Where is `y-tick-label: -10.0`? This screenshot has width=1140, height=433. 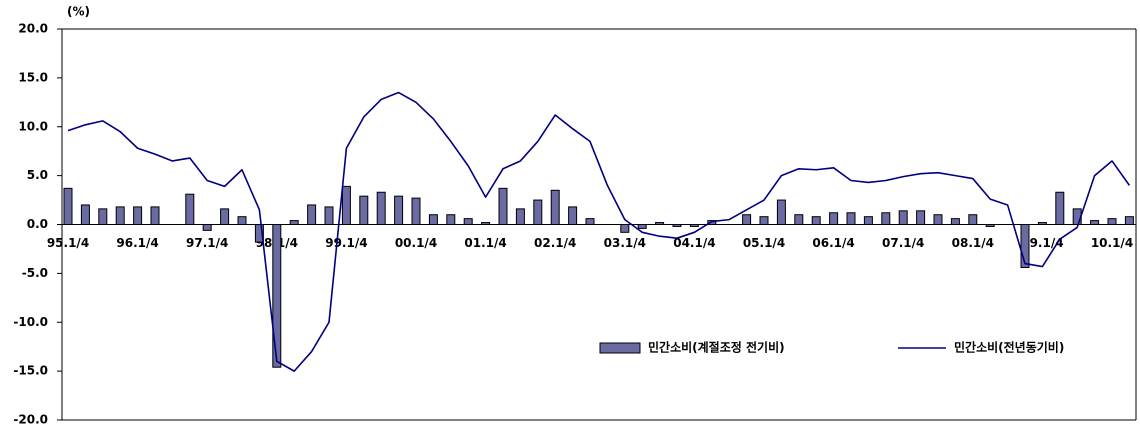
y-tick-label: -10.0 is located at coordinates (30, 322).